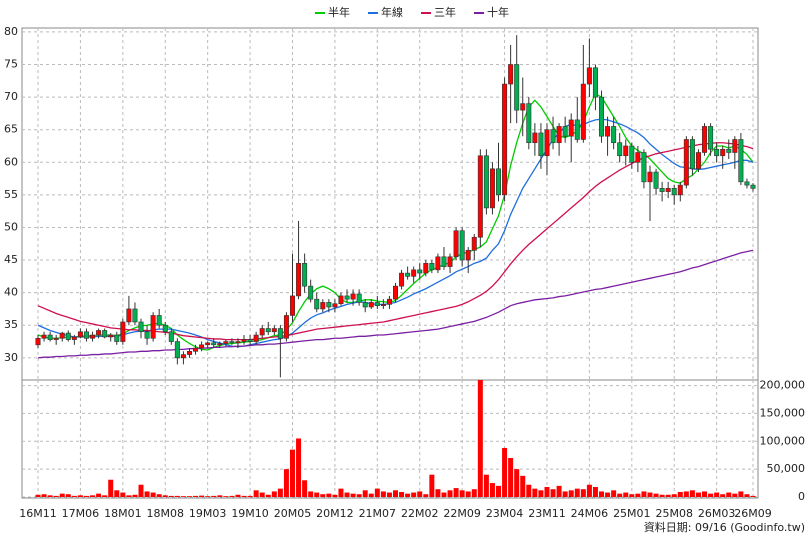 The height and width of the screenshot is (540, 808). Describe the element at coordinates (11, 292) in the screenshot. I see `y-tick-label: 40` at that location.